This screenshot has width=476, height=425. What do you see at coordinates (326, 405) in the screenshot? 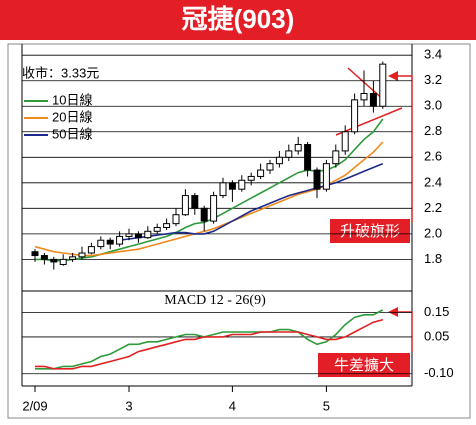
I see `x-tick-label: 5` at bounding box center [326, 405].